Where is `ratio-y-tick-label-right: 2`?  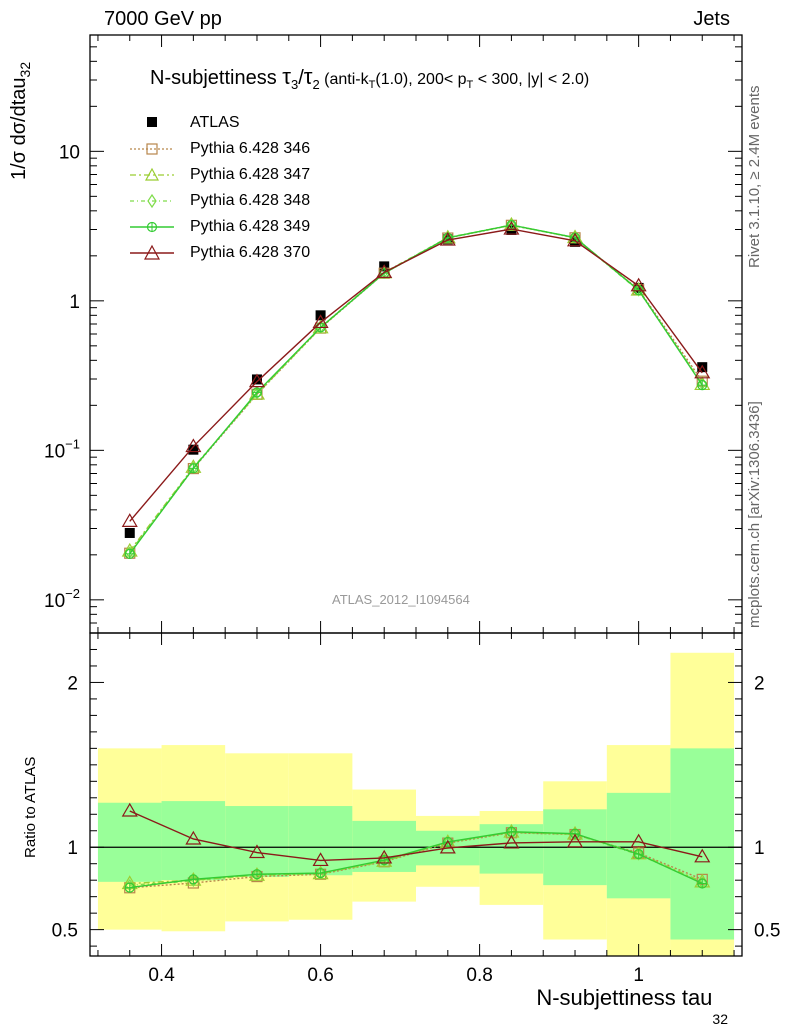
ratio-y-tick-label-right: 2 is located at coordinates (759, 683).